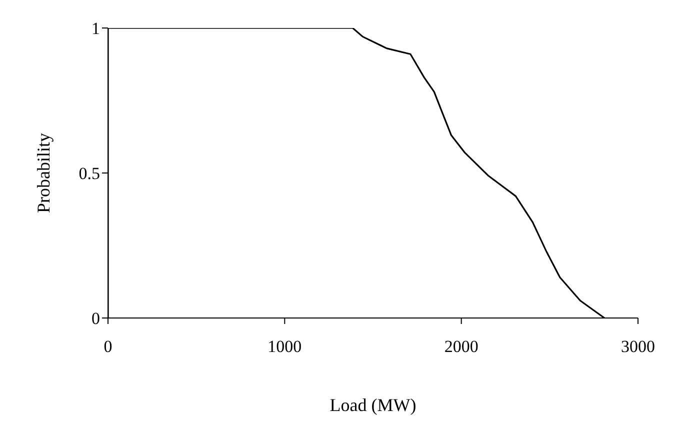  Describe the element at coordinates (285, 346) in the screenshot. I see `x-tick-label: 1000` at that location.